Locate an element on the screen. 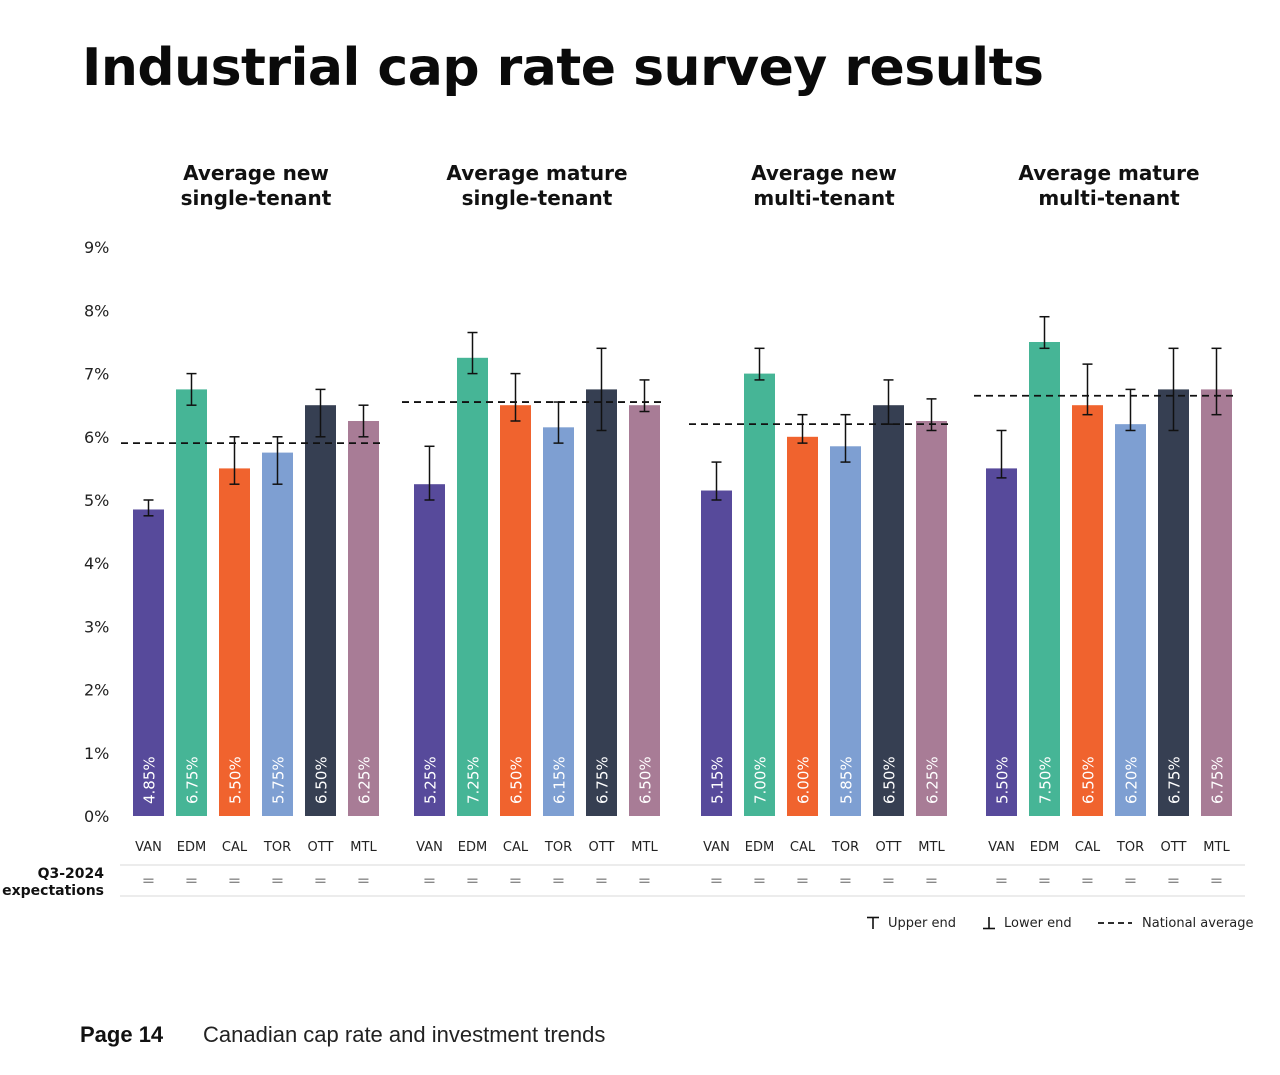  y-tick-label: 5% is located at coordinates (96, 500).